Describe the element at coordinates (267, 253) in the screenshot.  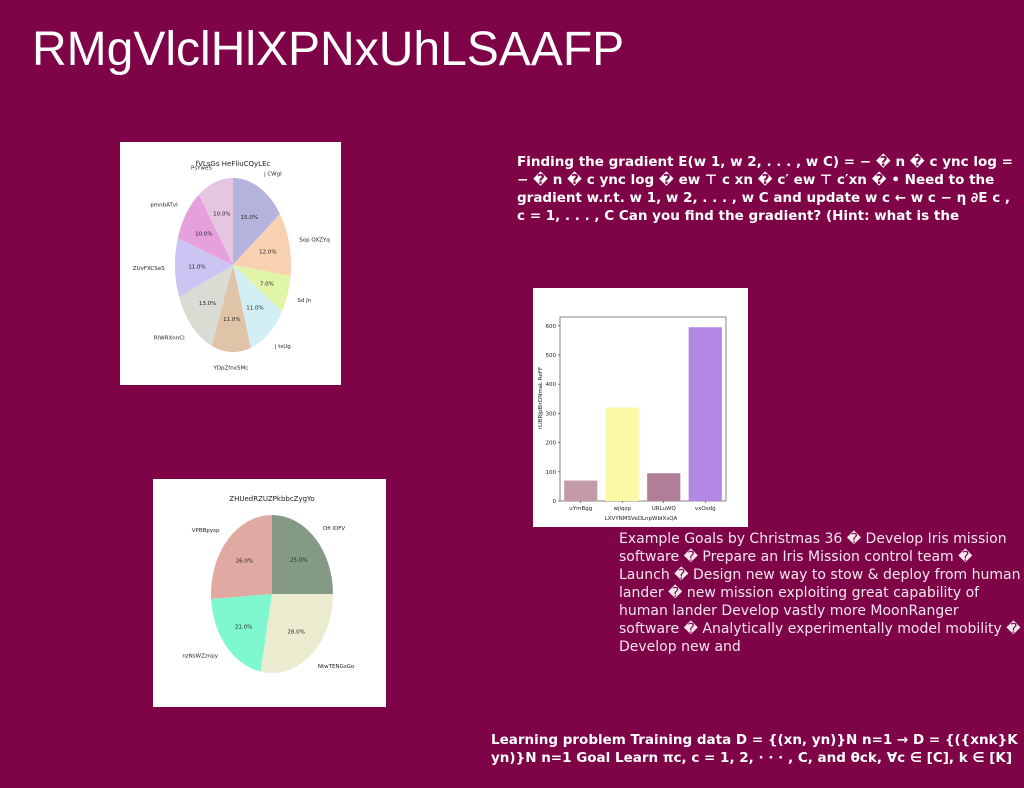
I see `pie-1-value-label: 12.0%` at that location.